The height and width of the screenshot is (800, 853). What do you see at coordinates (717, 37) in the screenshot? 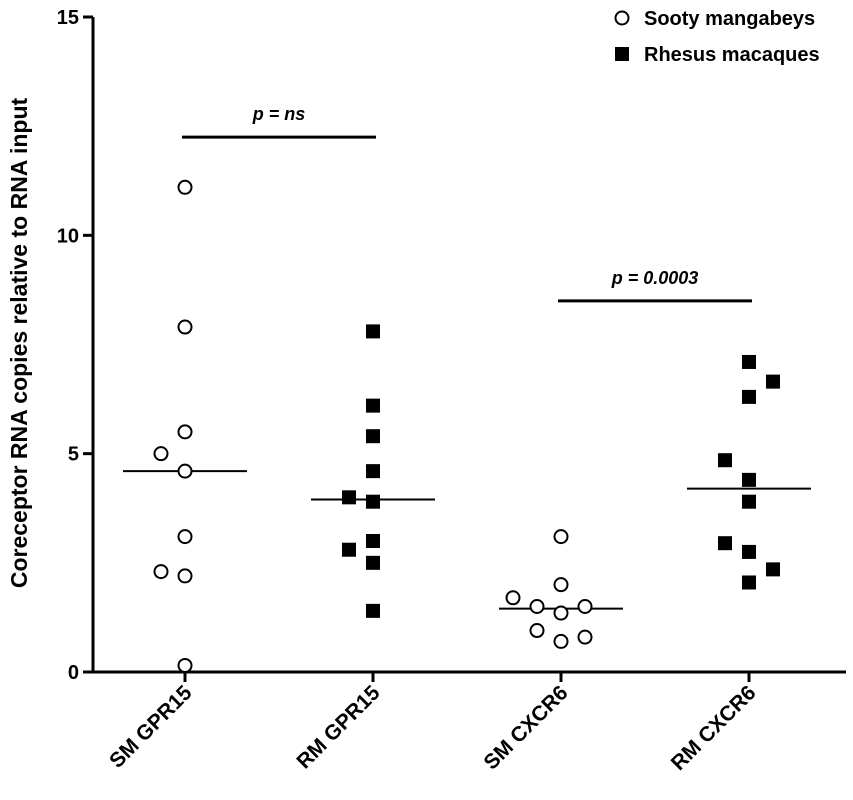
I see `legend: Sooty mangabeys Rhesus macaques` at bounding box center [717, 37].